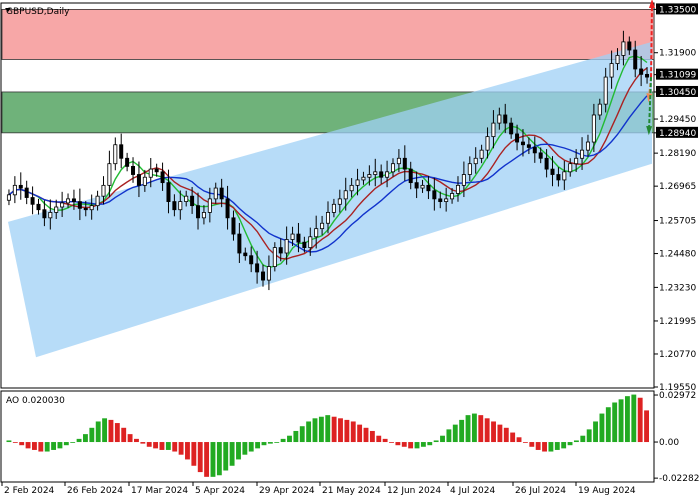 The height and width of the screenshot is (500, 700). I want to click on price-tick-label: 1.30450, so click(677, 93).